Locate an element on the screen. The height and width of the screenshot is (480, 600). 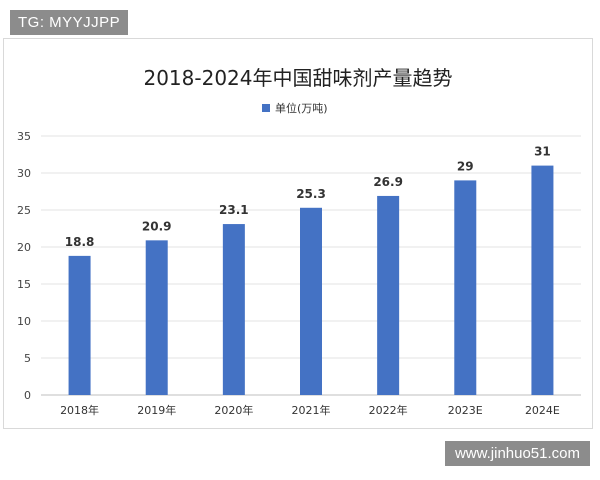
legend-label: 单位(万吨) is located at coordinates (301, 108).